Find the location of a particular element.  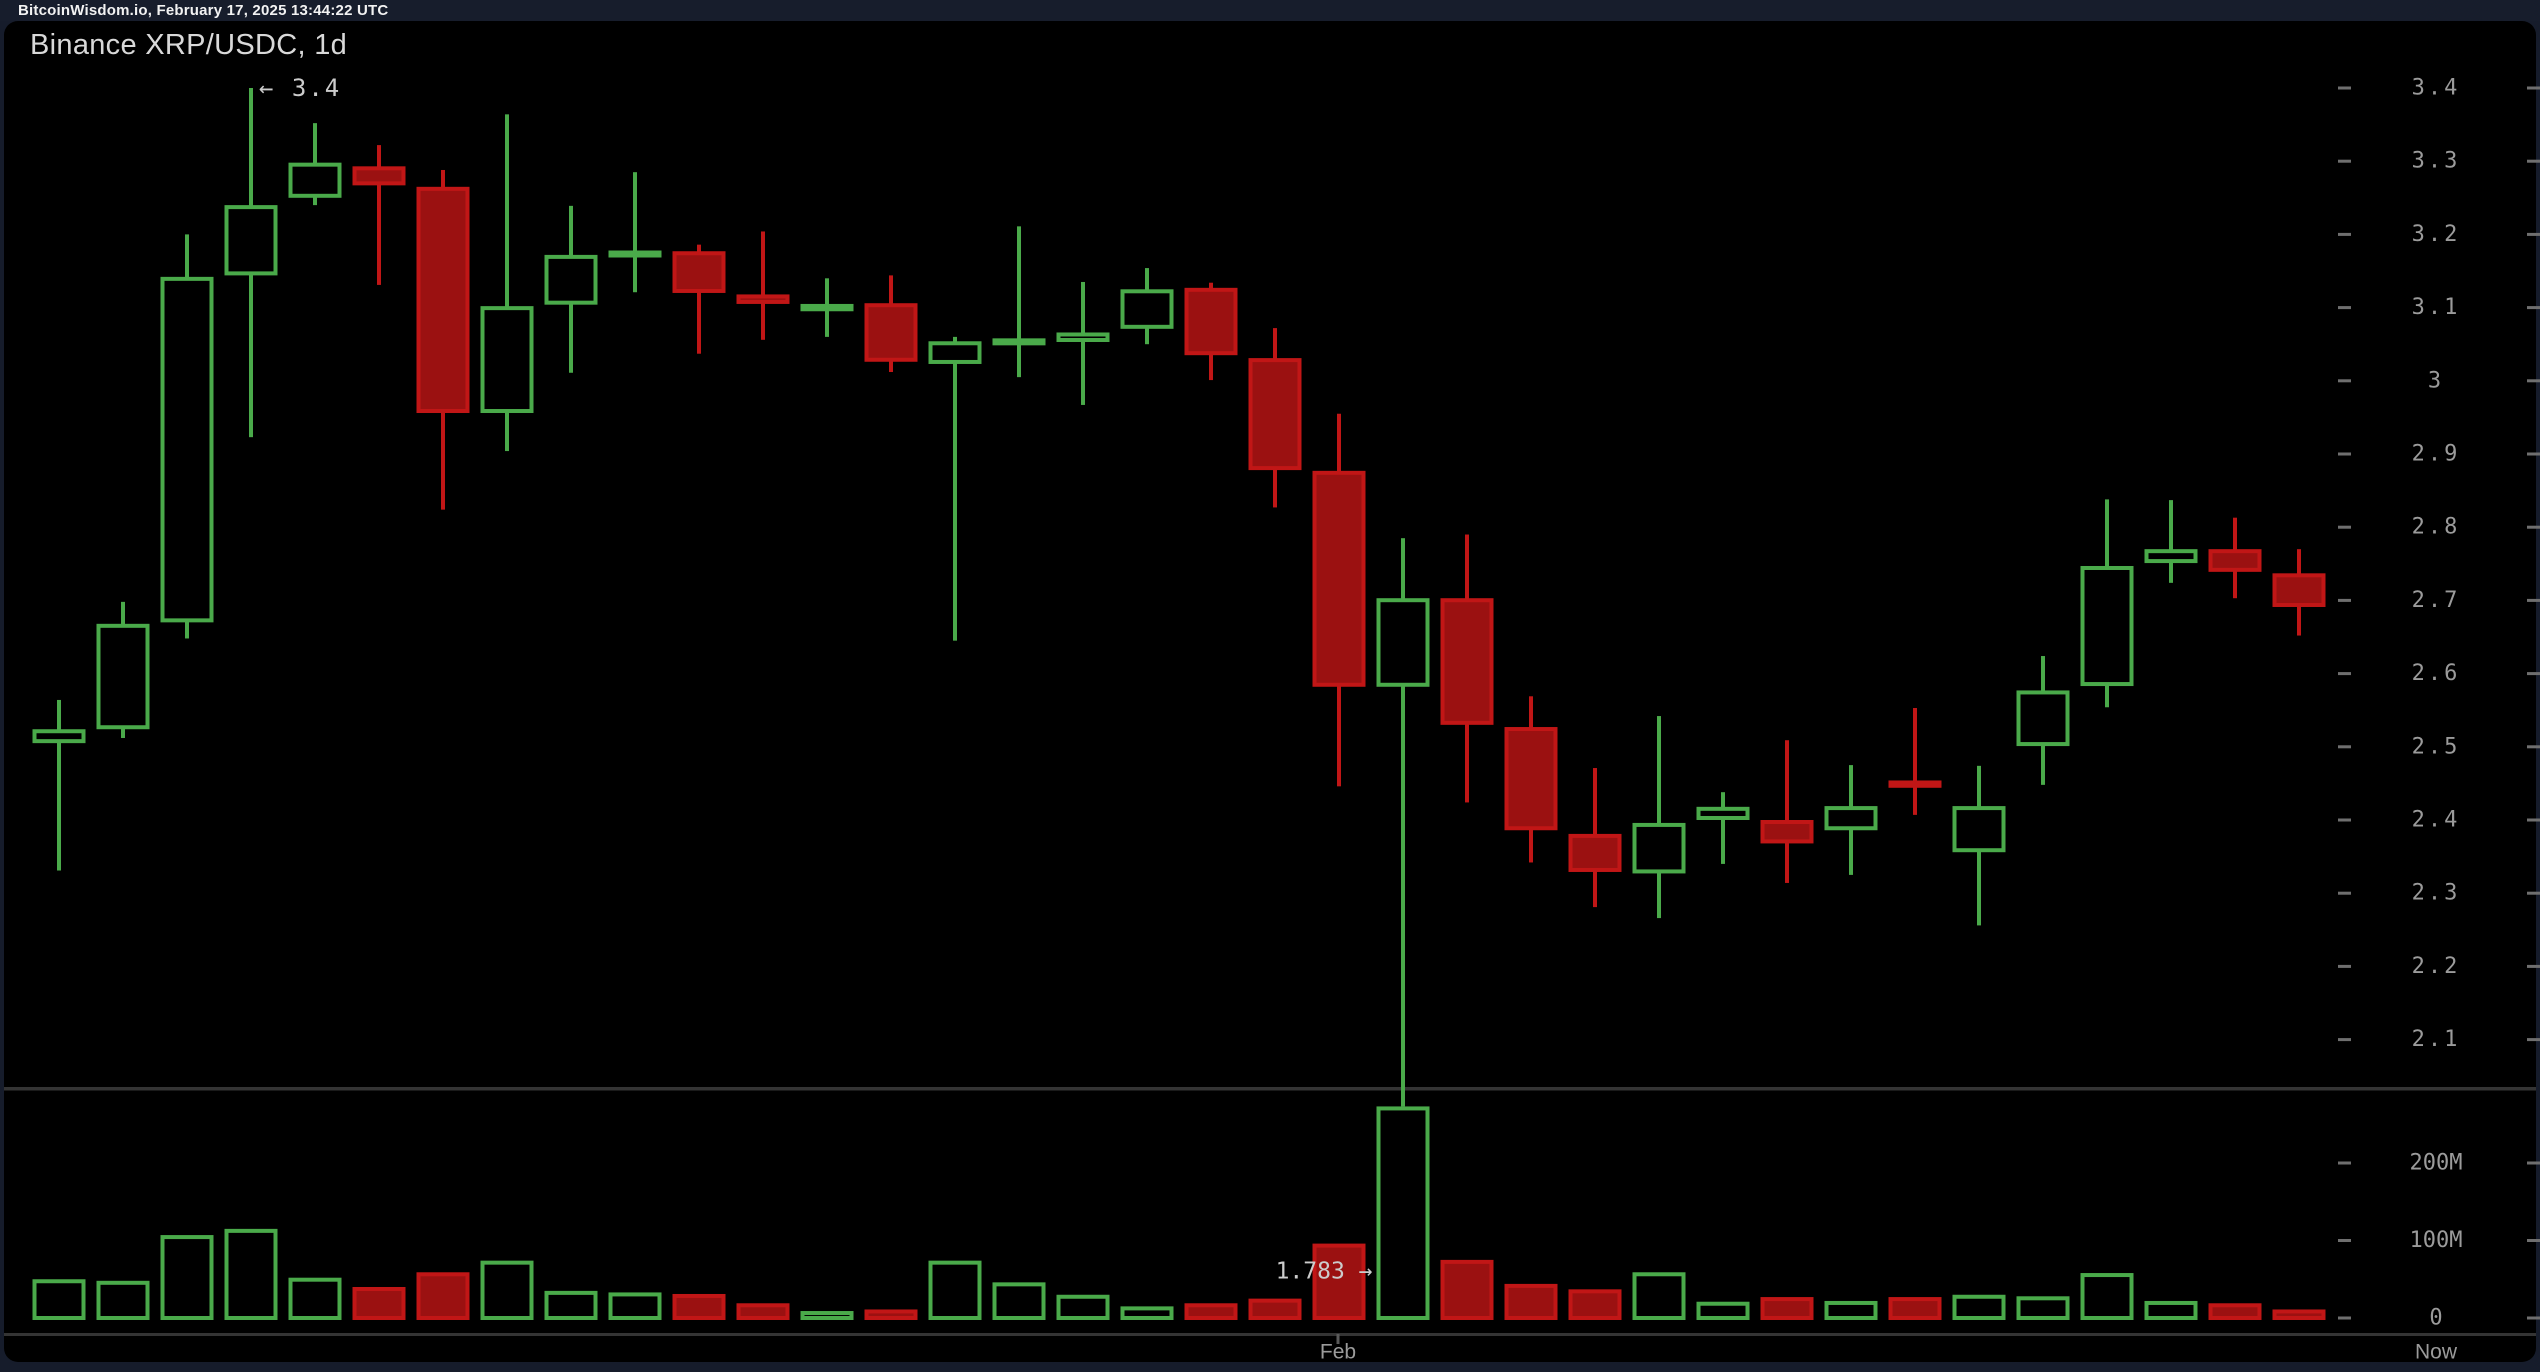

pane-divider is located at coordinates (1270, 1089).